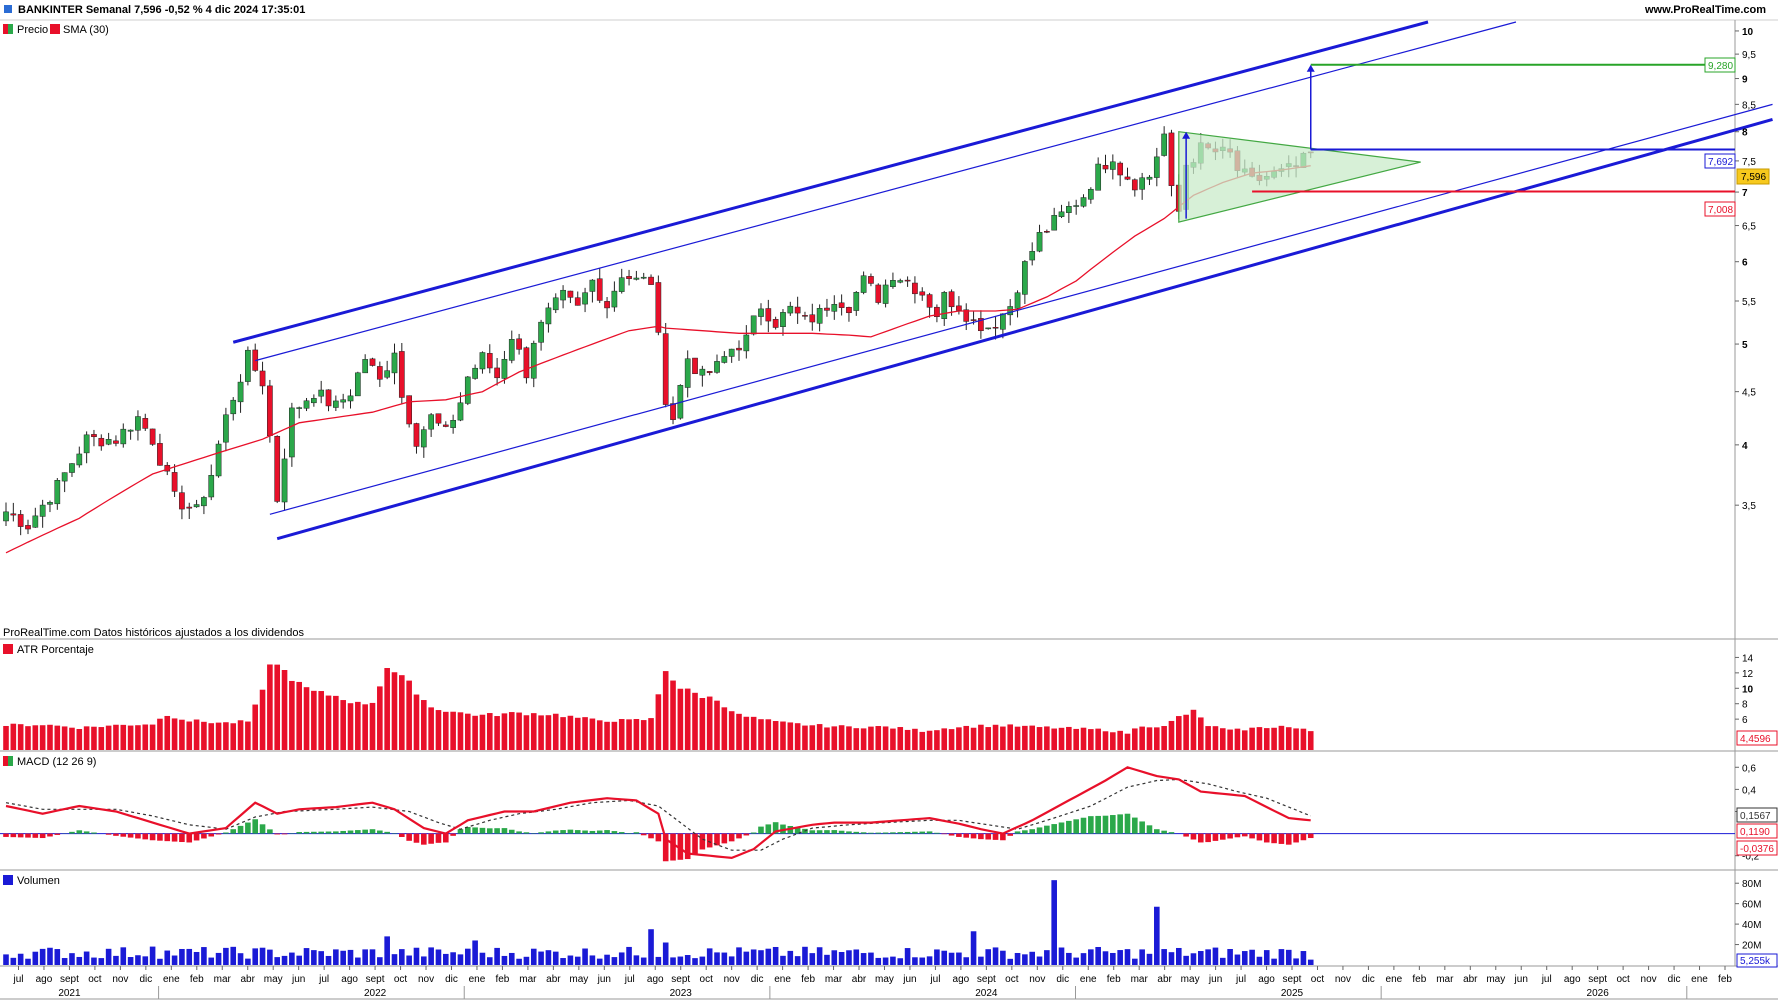  I want to click on target-price-label: 9,280, so click(1720, 65).